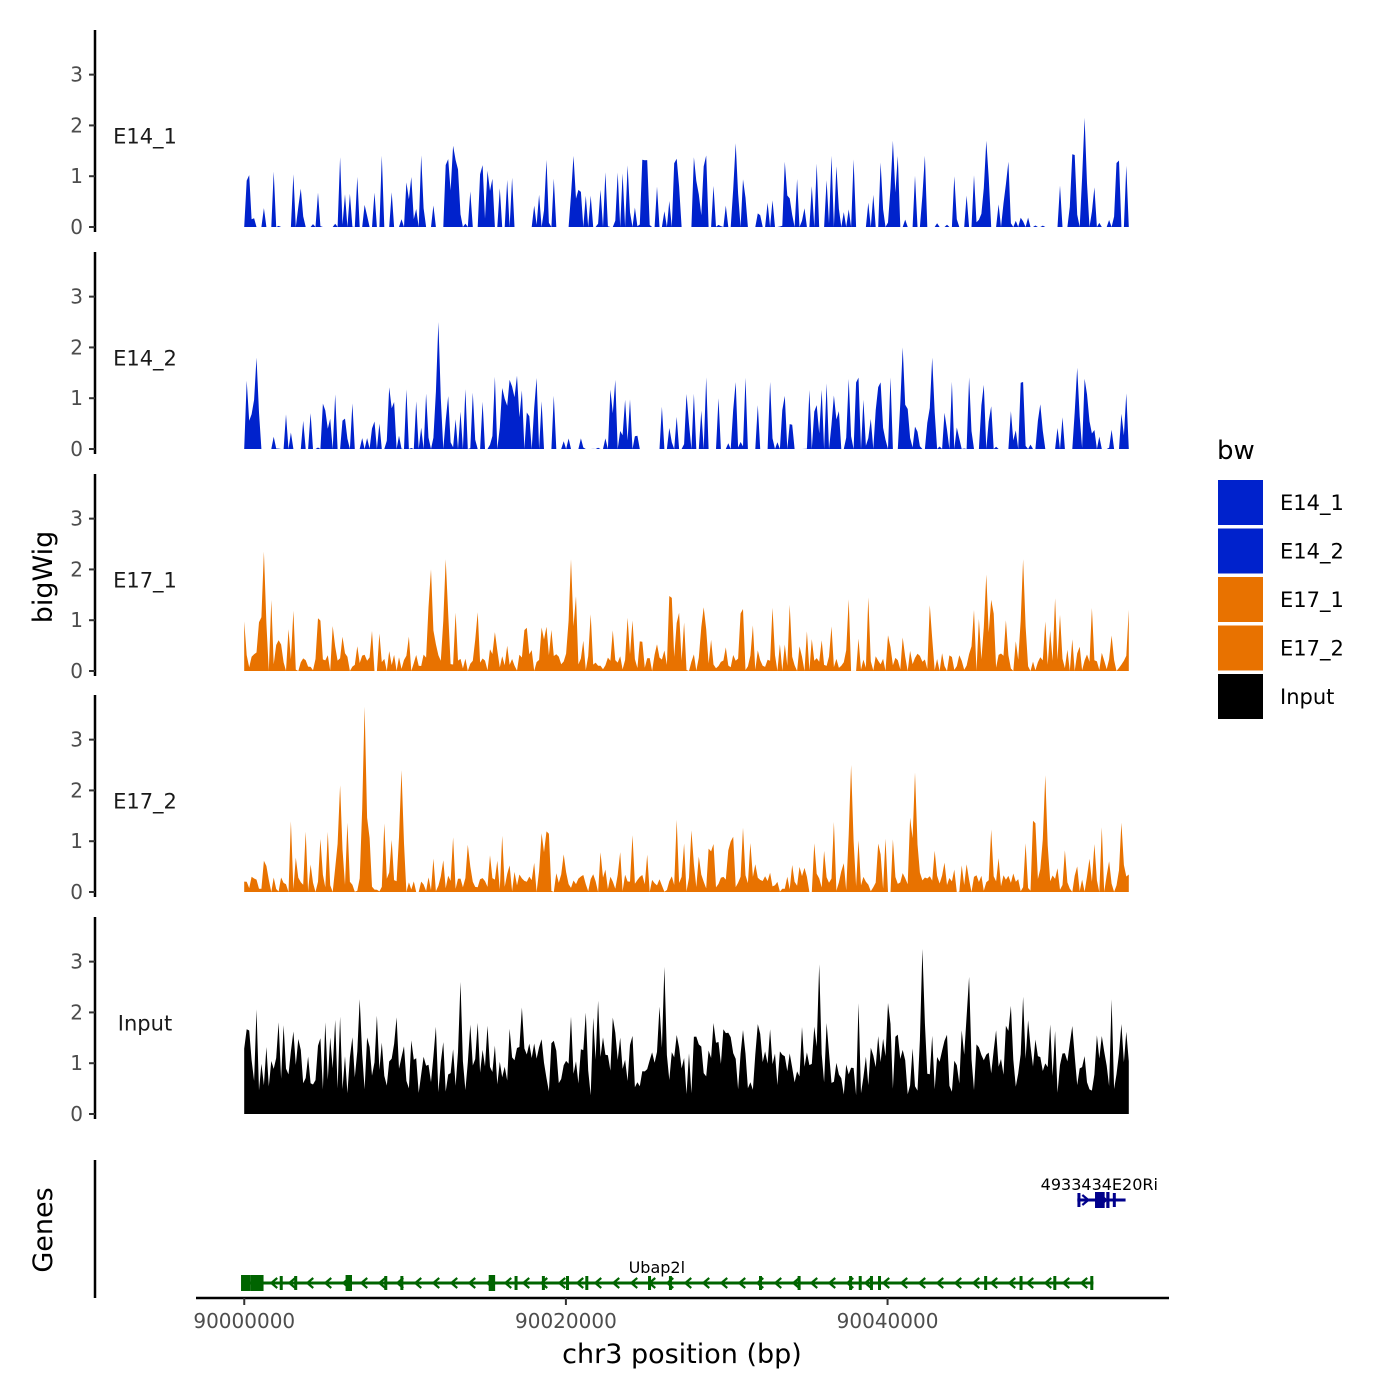 The width and height of the screenshot is (1400, 1400). Describe the element at coordinates (244, 1321) in the screenshot. I see `x-tick-label: 90000000` at that location.